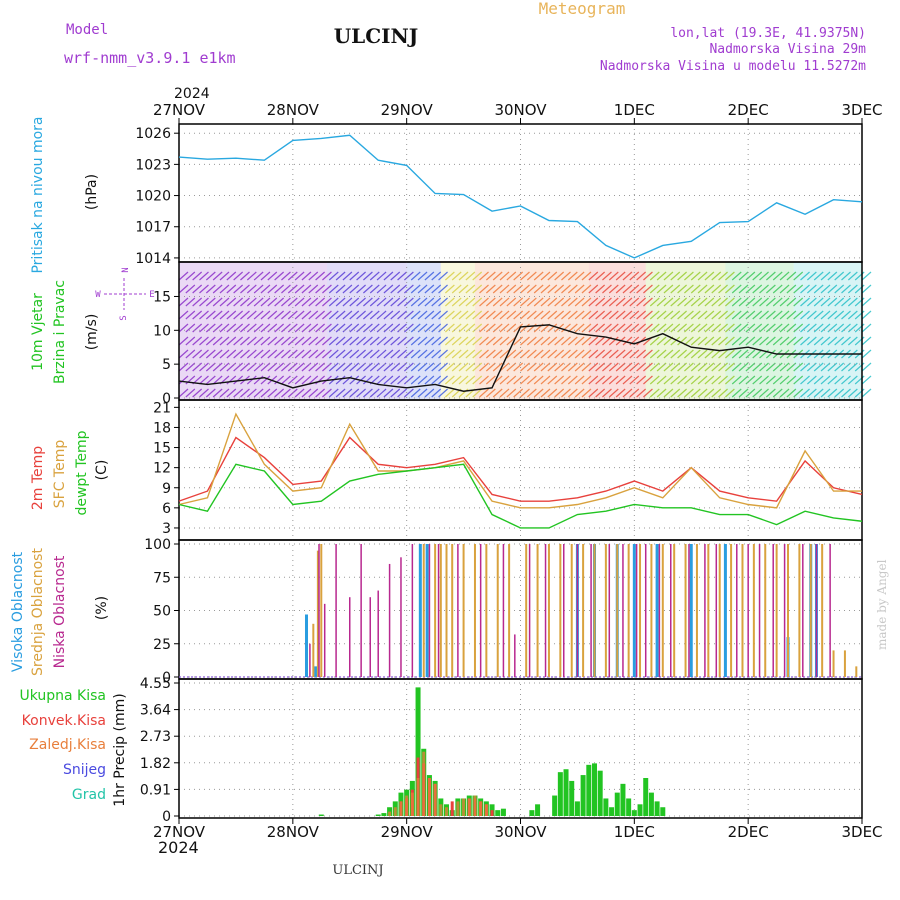 This screenshot has width=900, height=900. I want to click on y-tick-label: 18, so click(162, 428).